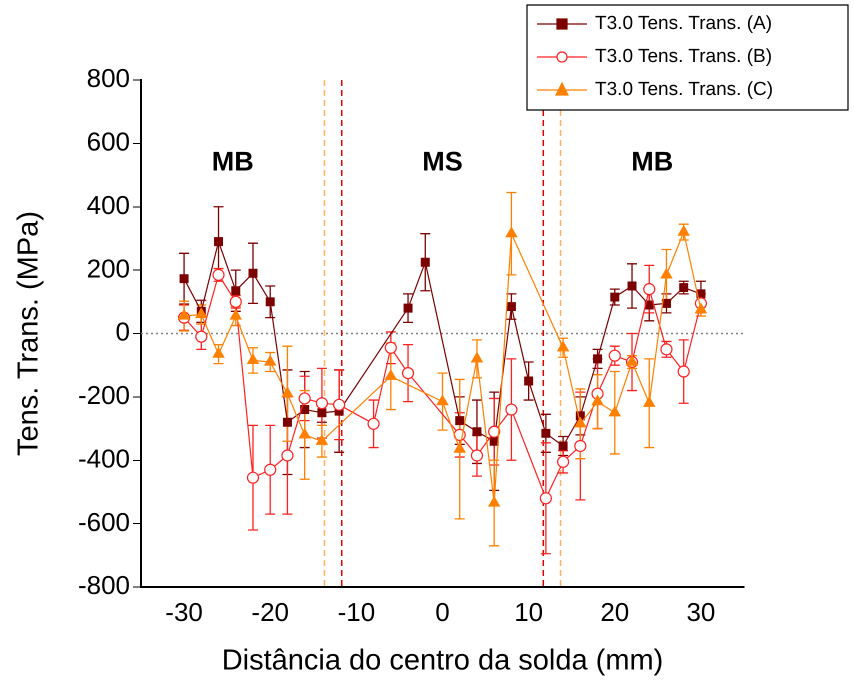  I want to click on y-tick-label: -400, so click(104, 458).